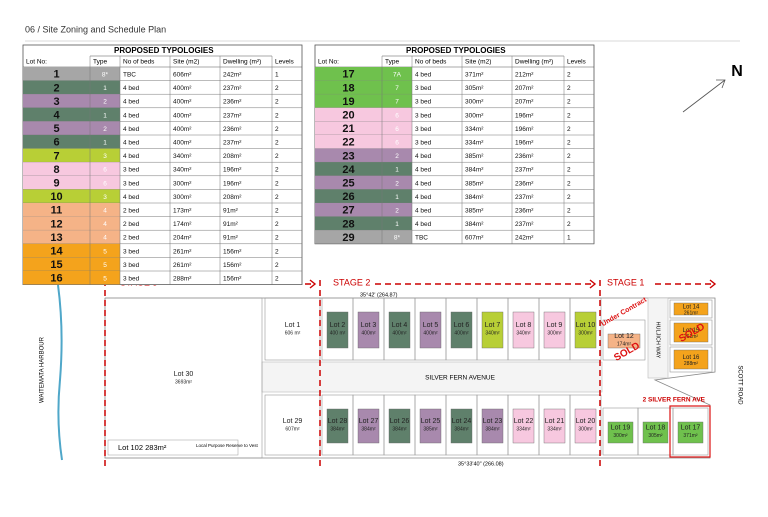 The width and height of the screenshot is (768, 517). Describe the element at coordinates (105, 238) in the screenshot. I see `cell: 4` at that location.